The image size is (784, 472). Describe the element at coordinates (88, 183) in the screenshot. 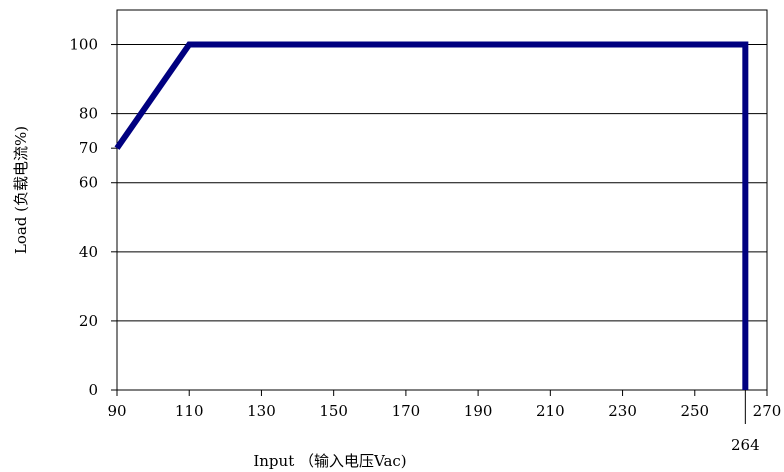

I see `y-tick-label: 60` at that location.